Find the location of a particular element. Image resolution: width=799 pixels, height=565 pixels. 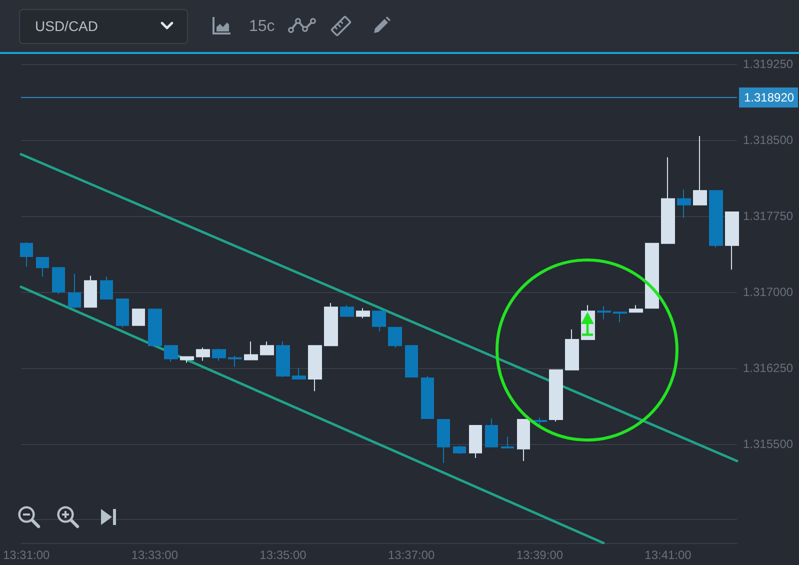

x-tick-label: 13:39:00 is located at coordinates (540, 555).